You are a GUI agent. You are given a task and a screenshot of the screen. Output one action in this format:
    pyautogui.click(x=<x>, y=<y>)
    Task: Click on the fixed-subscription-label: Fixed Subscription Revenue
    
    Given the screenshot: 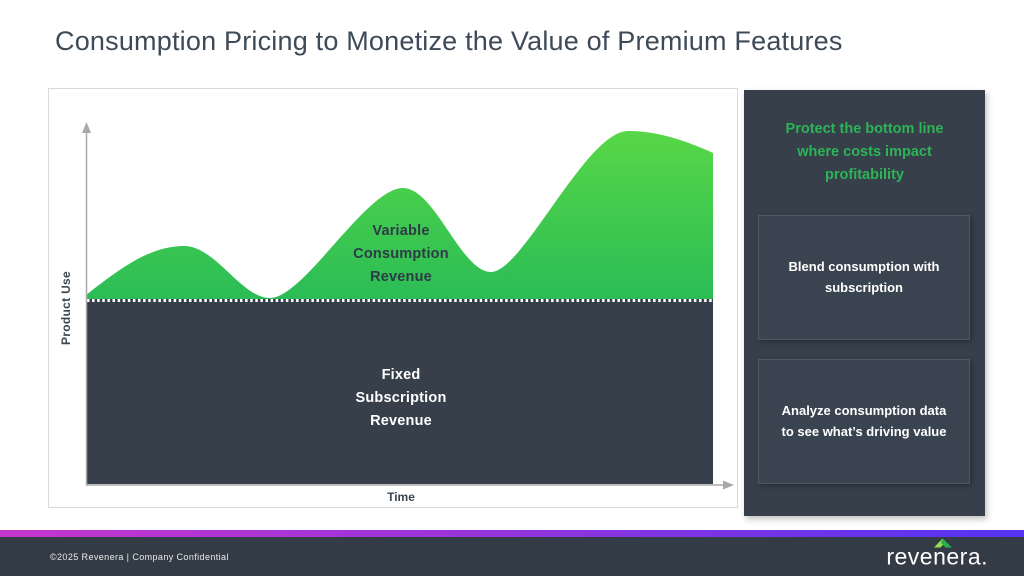 What is the action you would take?
    pyautogui.click(x=401, y=398)
    